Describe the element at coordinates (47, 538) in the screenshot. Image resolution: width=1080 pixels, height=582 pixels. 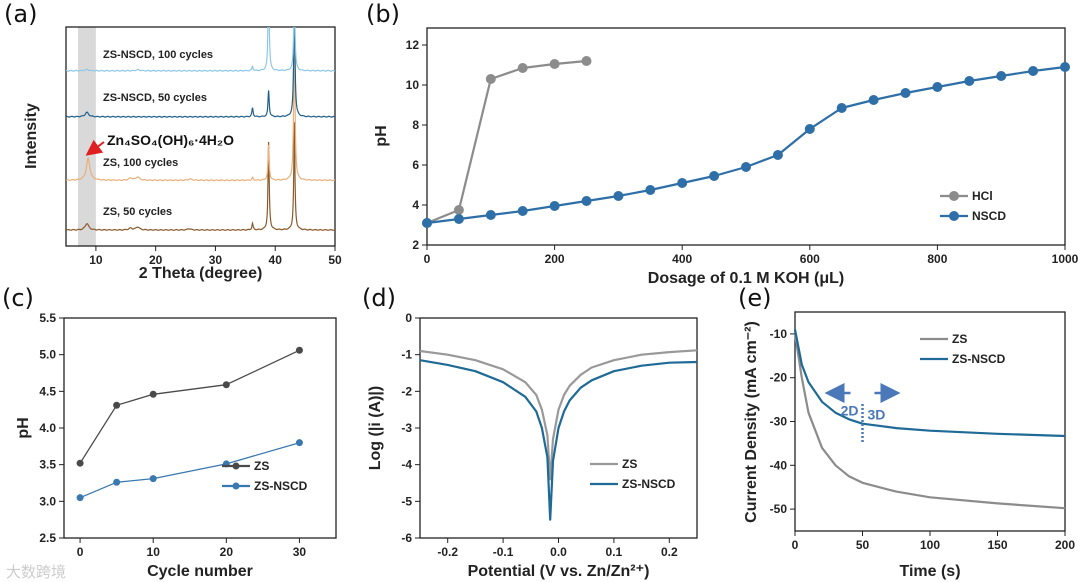
I see `y-tick-label: 2.5` at that location.